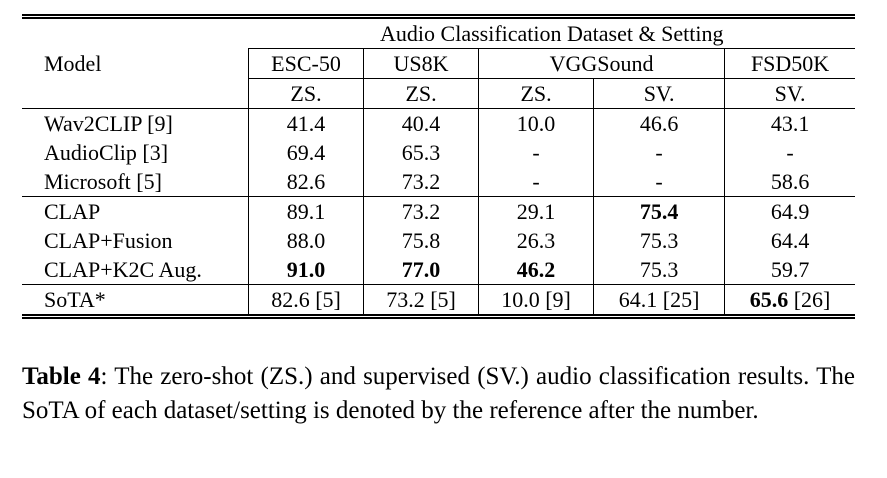 This screenshot has width=887, height=478. I want to click on value-text: 77.0, so click(421, 269).